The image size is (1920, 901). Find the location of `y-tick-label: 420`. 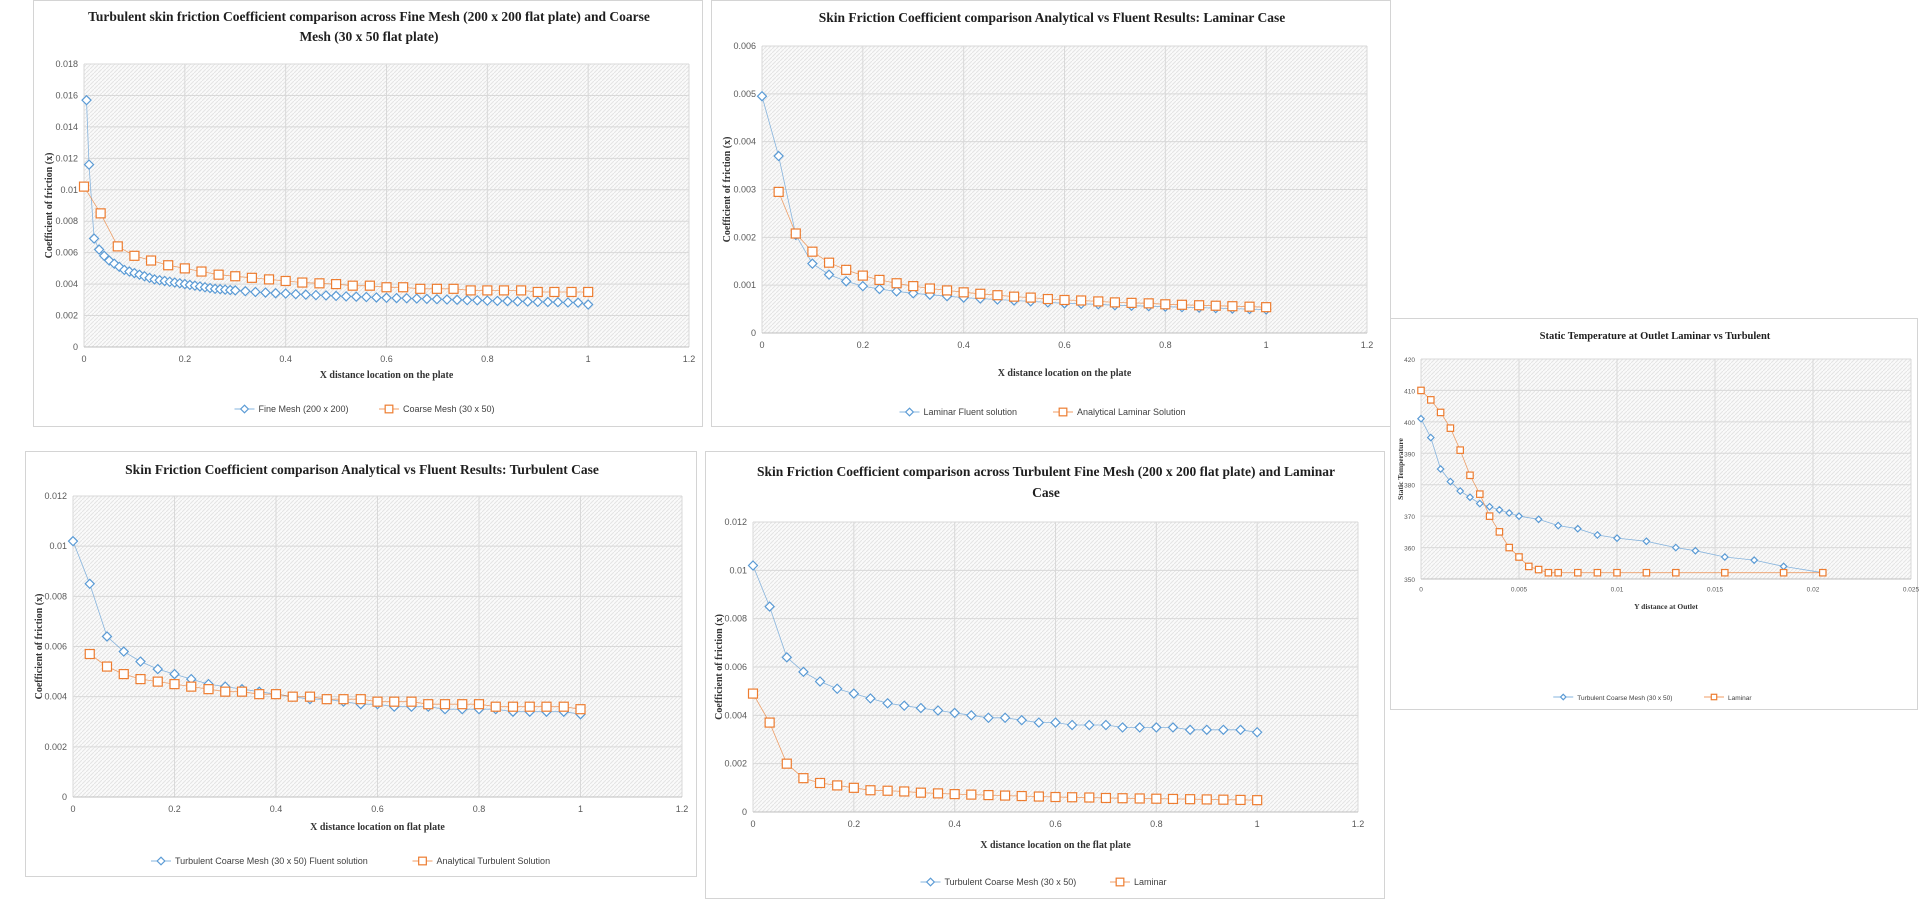

y-tick-label: 420 is located at coordinates (1409, 360).